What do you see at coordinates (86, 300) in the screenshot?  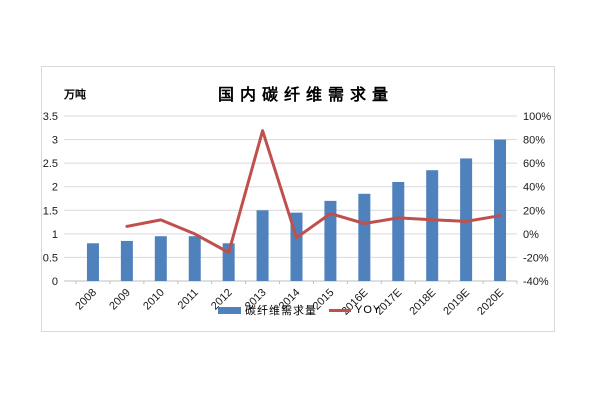 I see `x-axis-label-2008: 2008` at bounding box center [86, 300].